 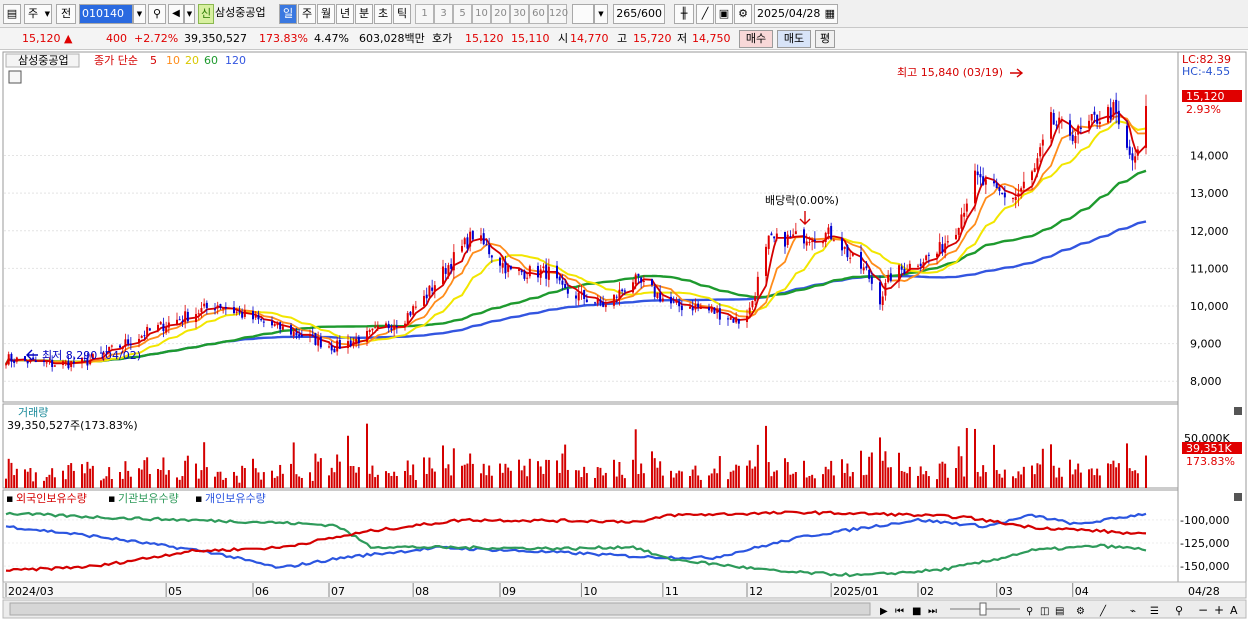 I want to click on count-input: 265/600, so click(x=639, y=14).